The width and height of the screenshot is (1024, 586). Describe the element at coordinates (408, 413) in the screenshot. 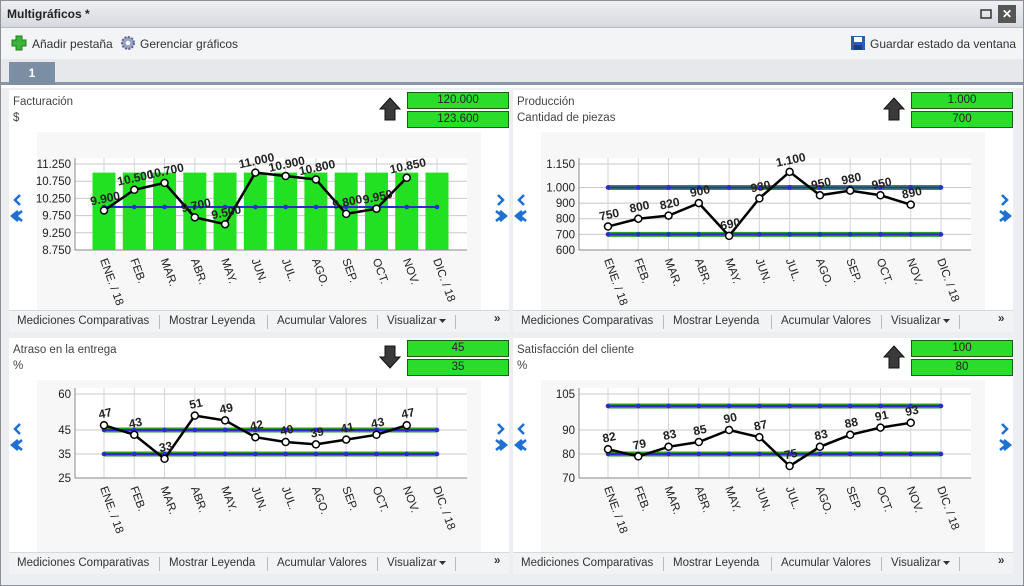

I see `data-label: 47` at that location.